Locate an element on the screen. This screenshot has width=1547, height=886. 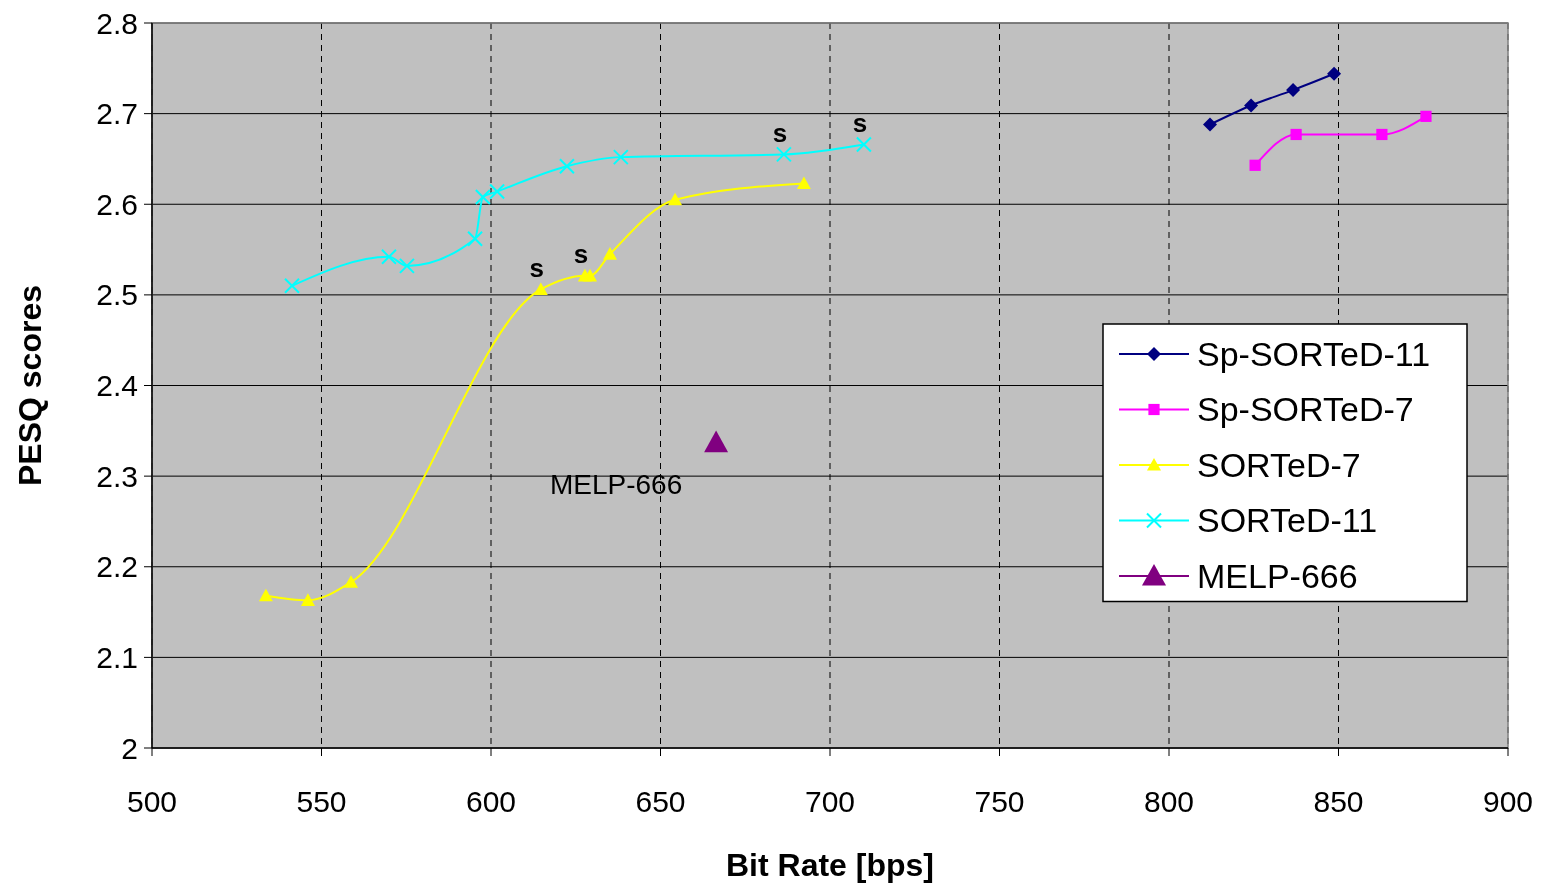
y-tick-label: 2.2 is located at coordinates (117, 567).